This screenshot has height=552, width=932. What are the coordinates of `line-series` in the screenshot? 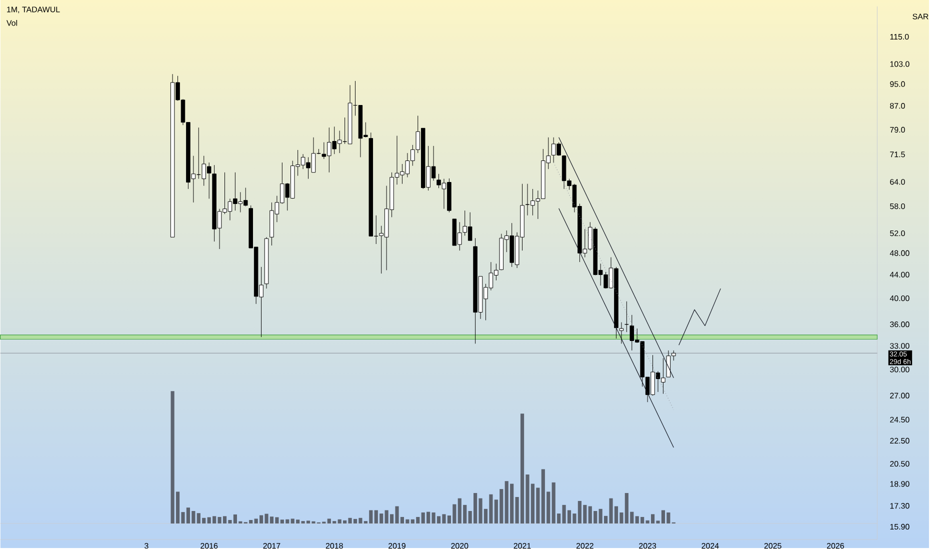 It's located at (699, 317).